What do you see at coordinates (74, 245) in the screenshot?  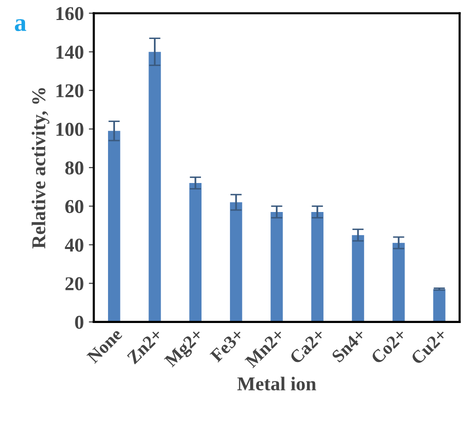 I see `y-tick-label: 40` at bounding box center [74, 245].